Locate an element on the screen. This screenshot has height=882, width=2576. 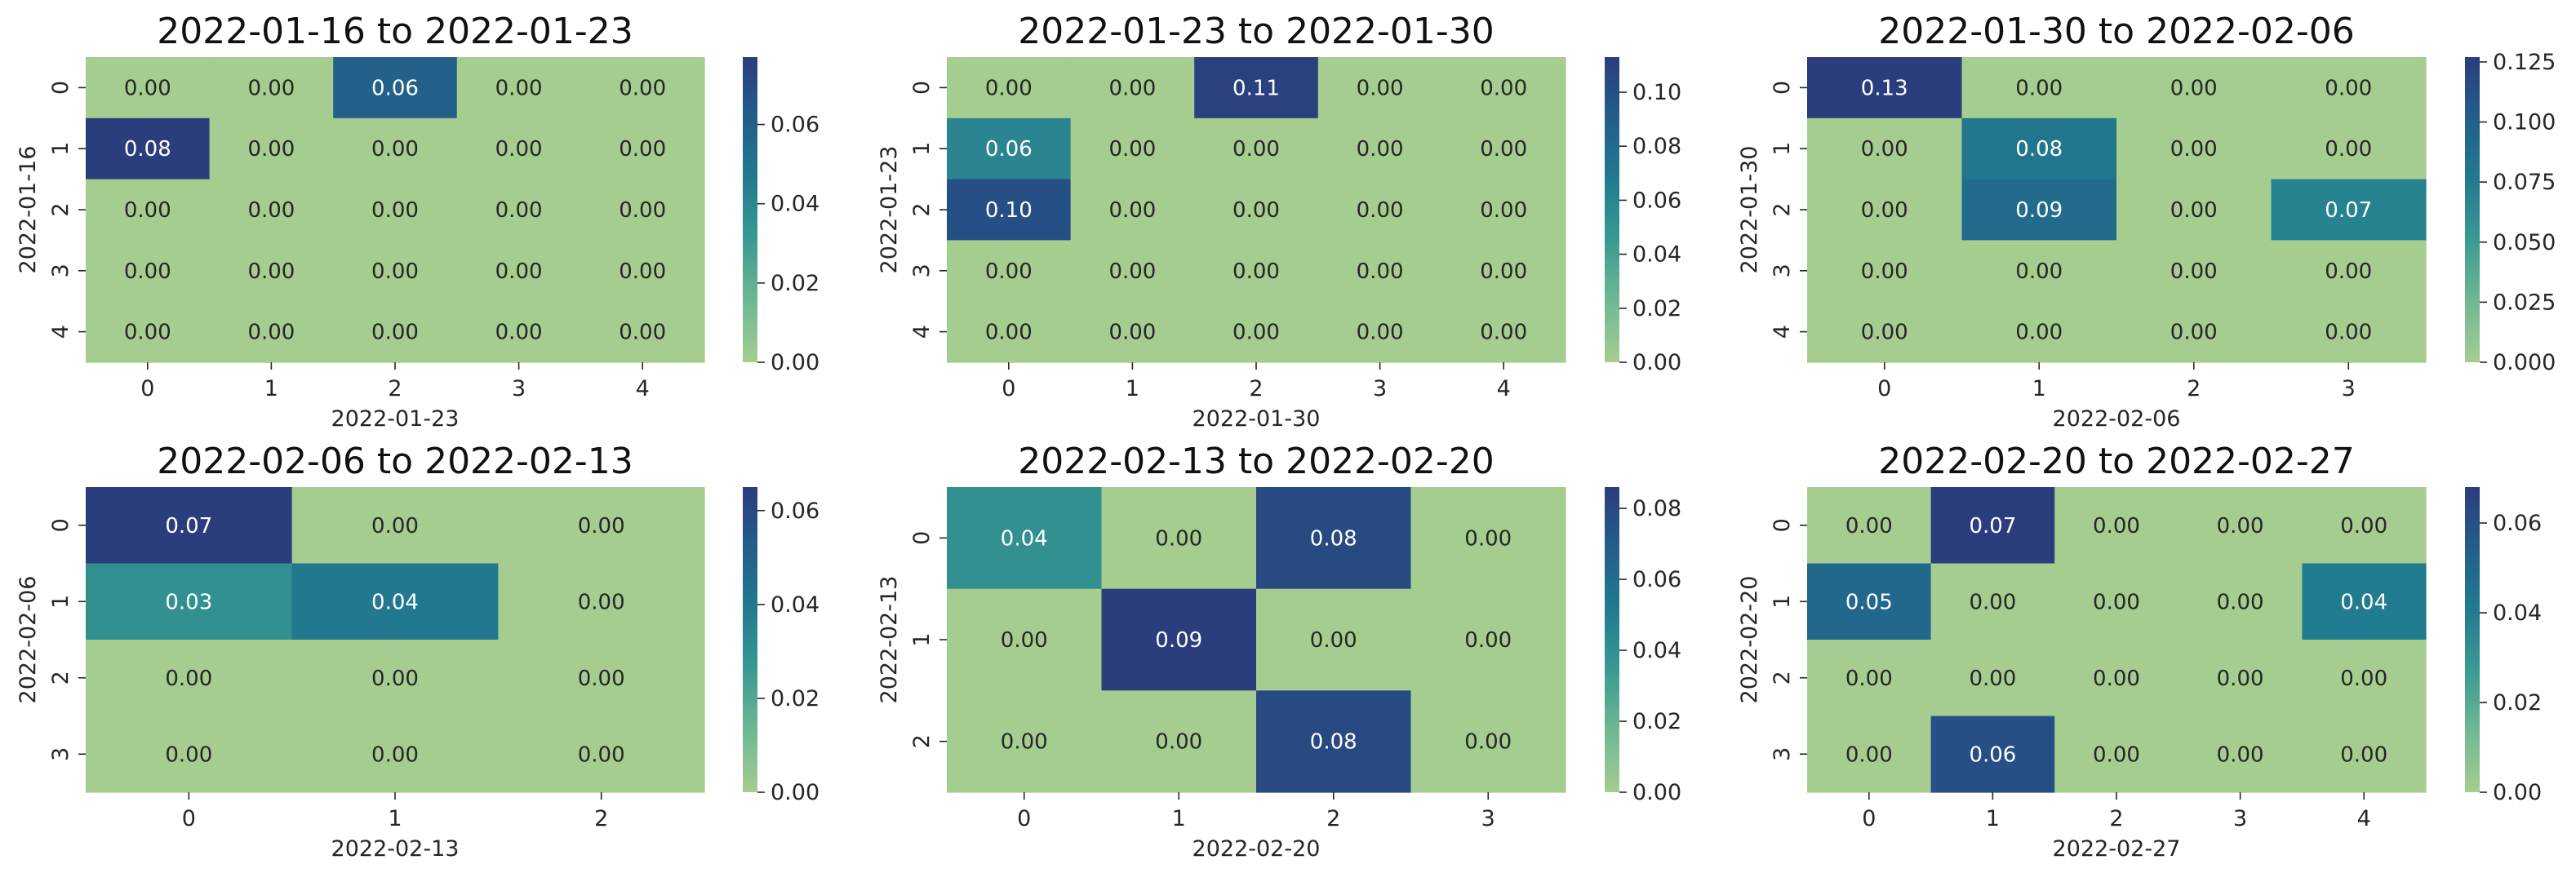
colorbar is located at coordinates (2472, 639).